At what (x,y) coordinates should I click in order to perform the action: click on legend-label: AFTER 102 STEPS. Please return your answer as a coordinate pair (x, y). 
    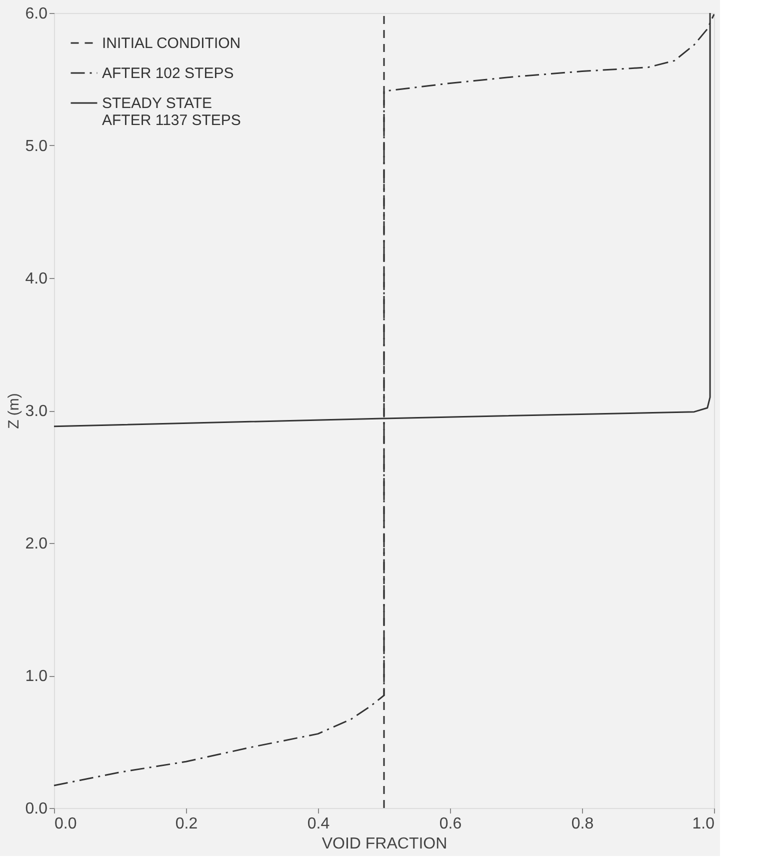
    Looking at the image, I should click on (168, 73).